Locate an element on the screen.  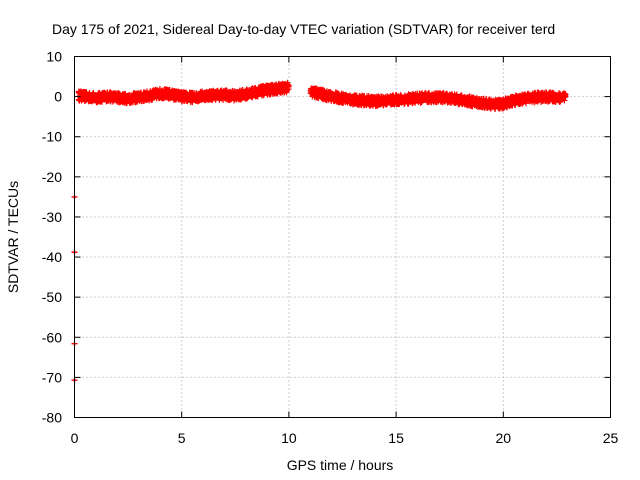
data-point is located at coordinates (288, 89).